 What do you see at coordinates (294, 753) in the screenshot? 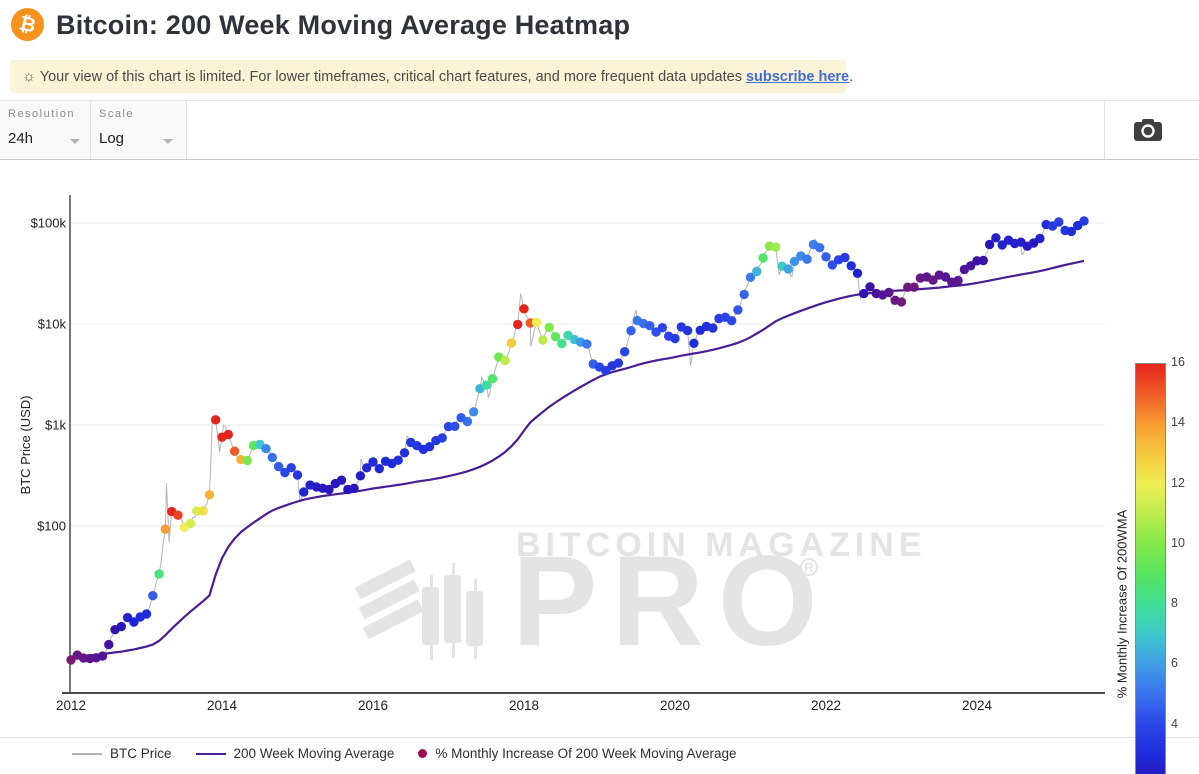
I see `legend-item-200wma: 200 Week Moving Average` at bounding box center [294, 753].